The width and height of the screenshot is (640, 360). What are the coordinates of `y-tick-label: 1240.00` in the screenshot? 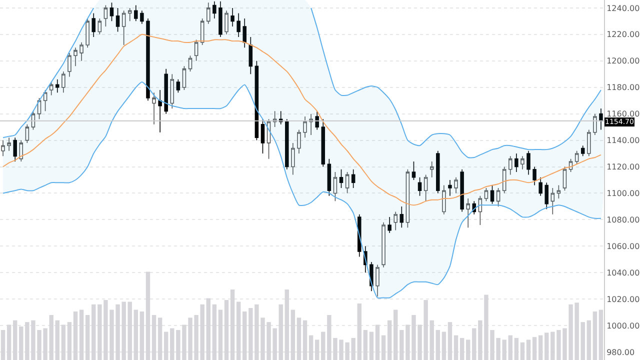 It's located at (623, 8).